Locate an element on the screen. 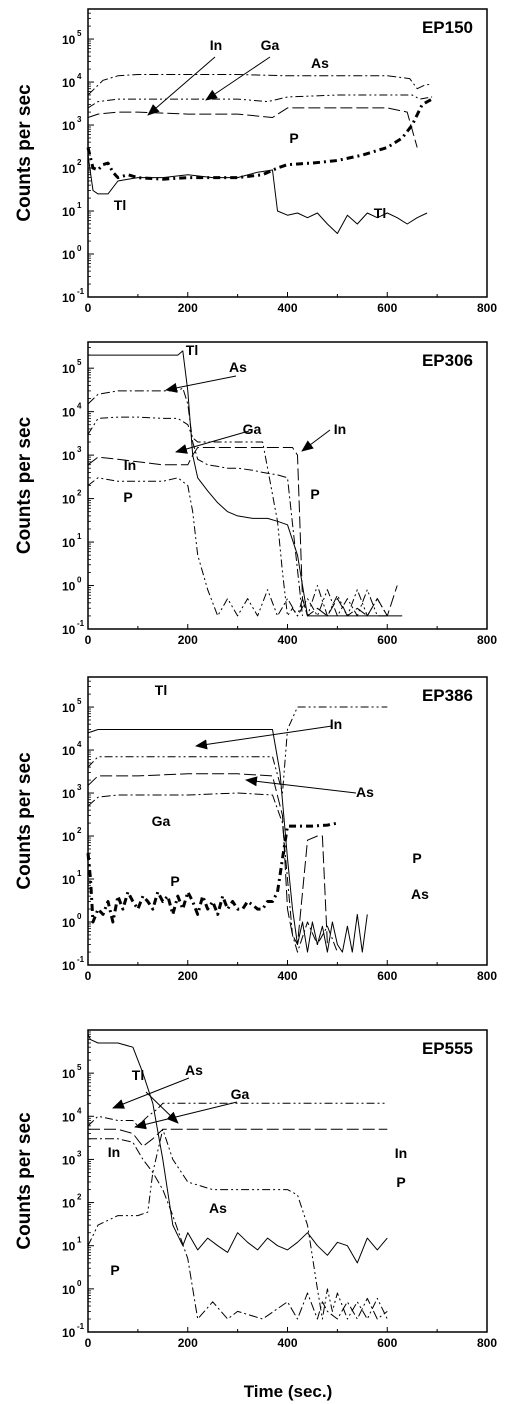 Image resolution: width=508 pixels, height=1404 pixels. panel-title: EP150 is located at coordinates (447, 27).